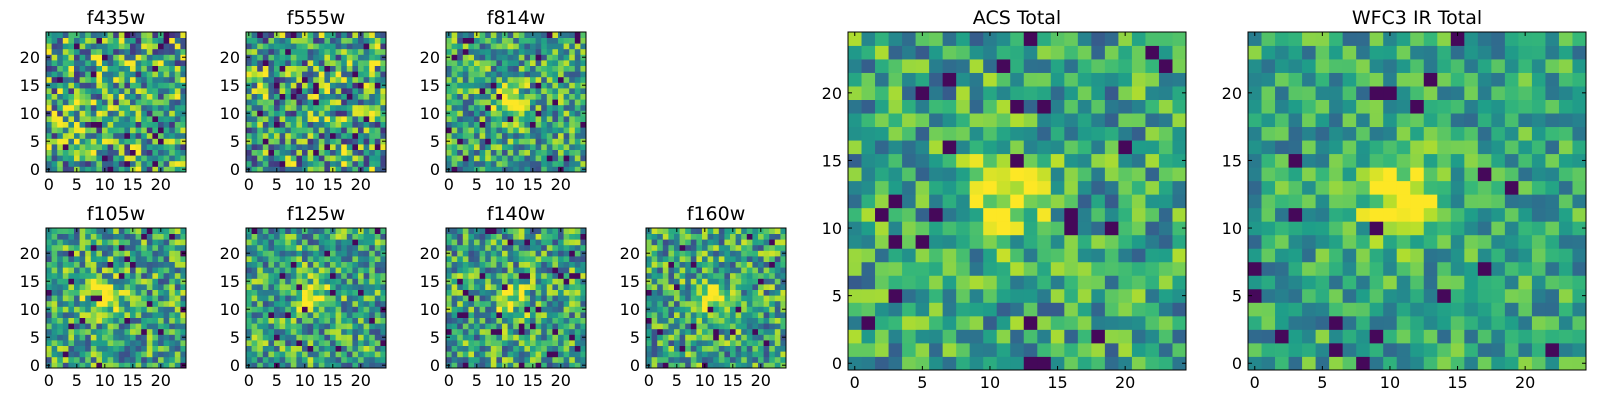  Describe the element at coordinates (477, 184) in the screenshot. I see `x-tick-label: 5` at that location.